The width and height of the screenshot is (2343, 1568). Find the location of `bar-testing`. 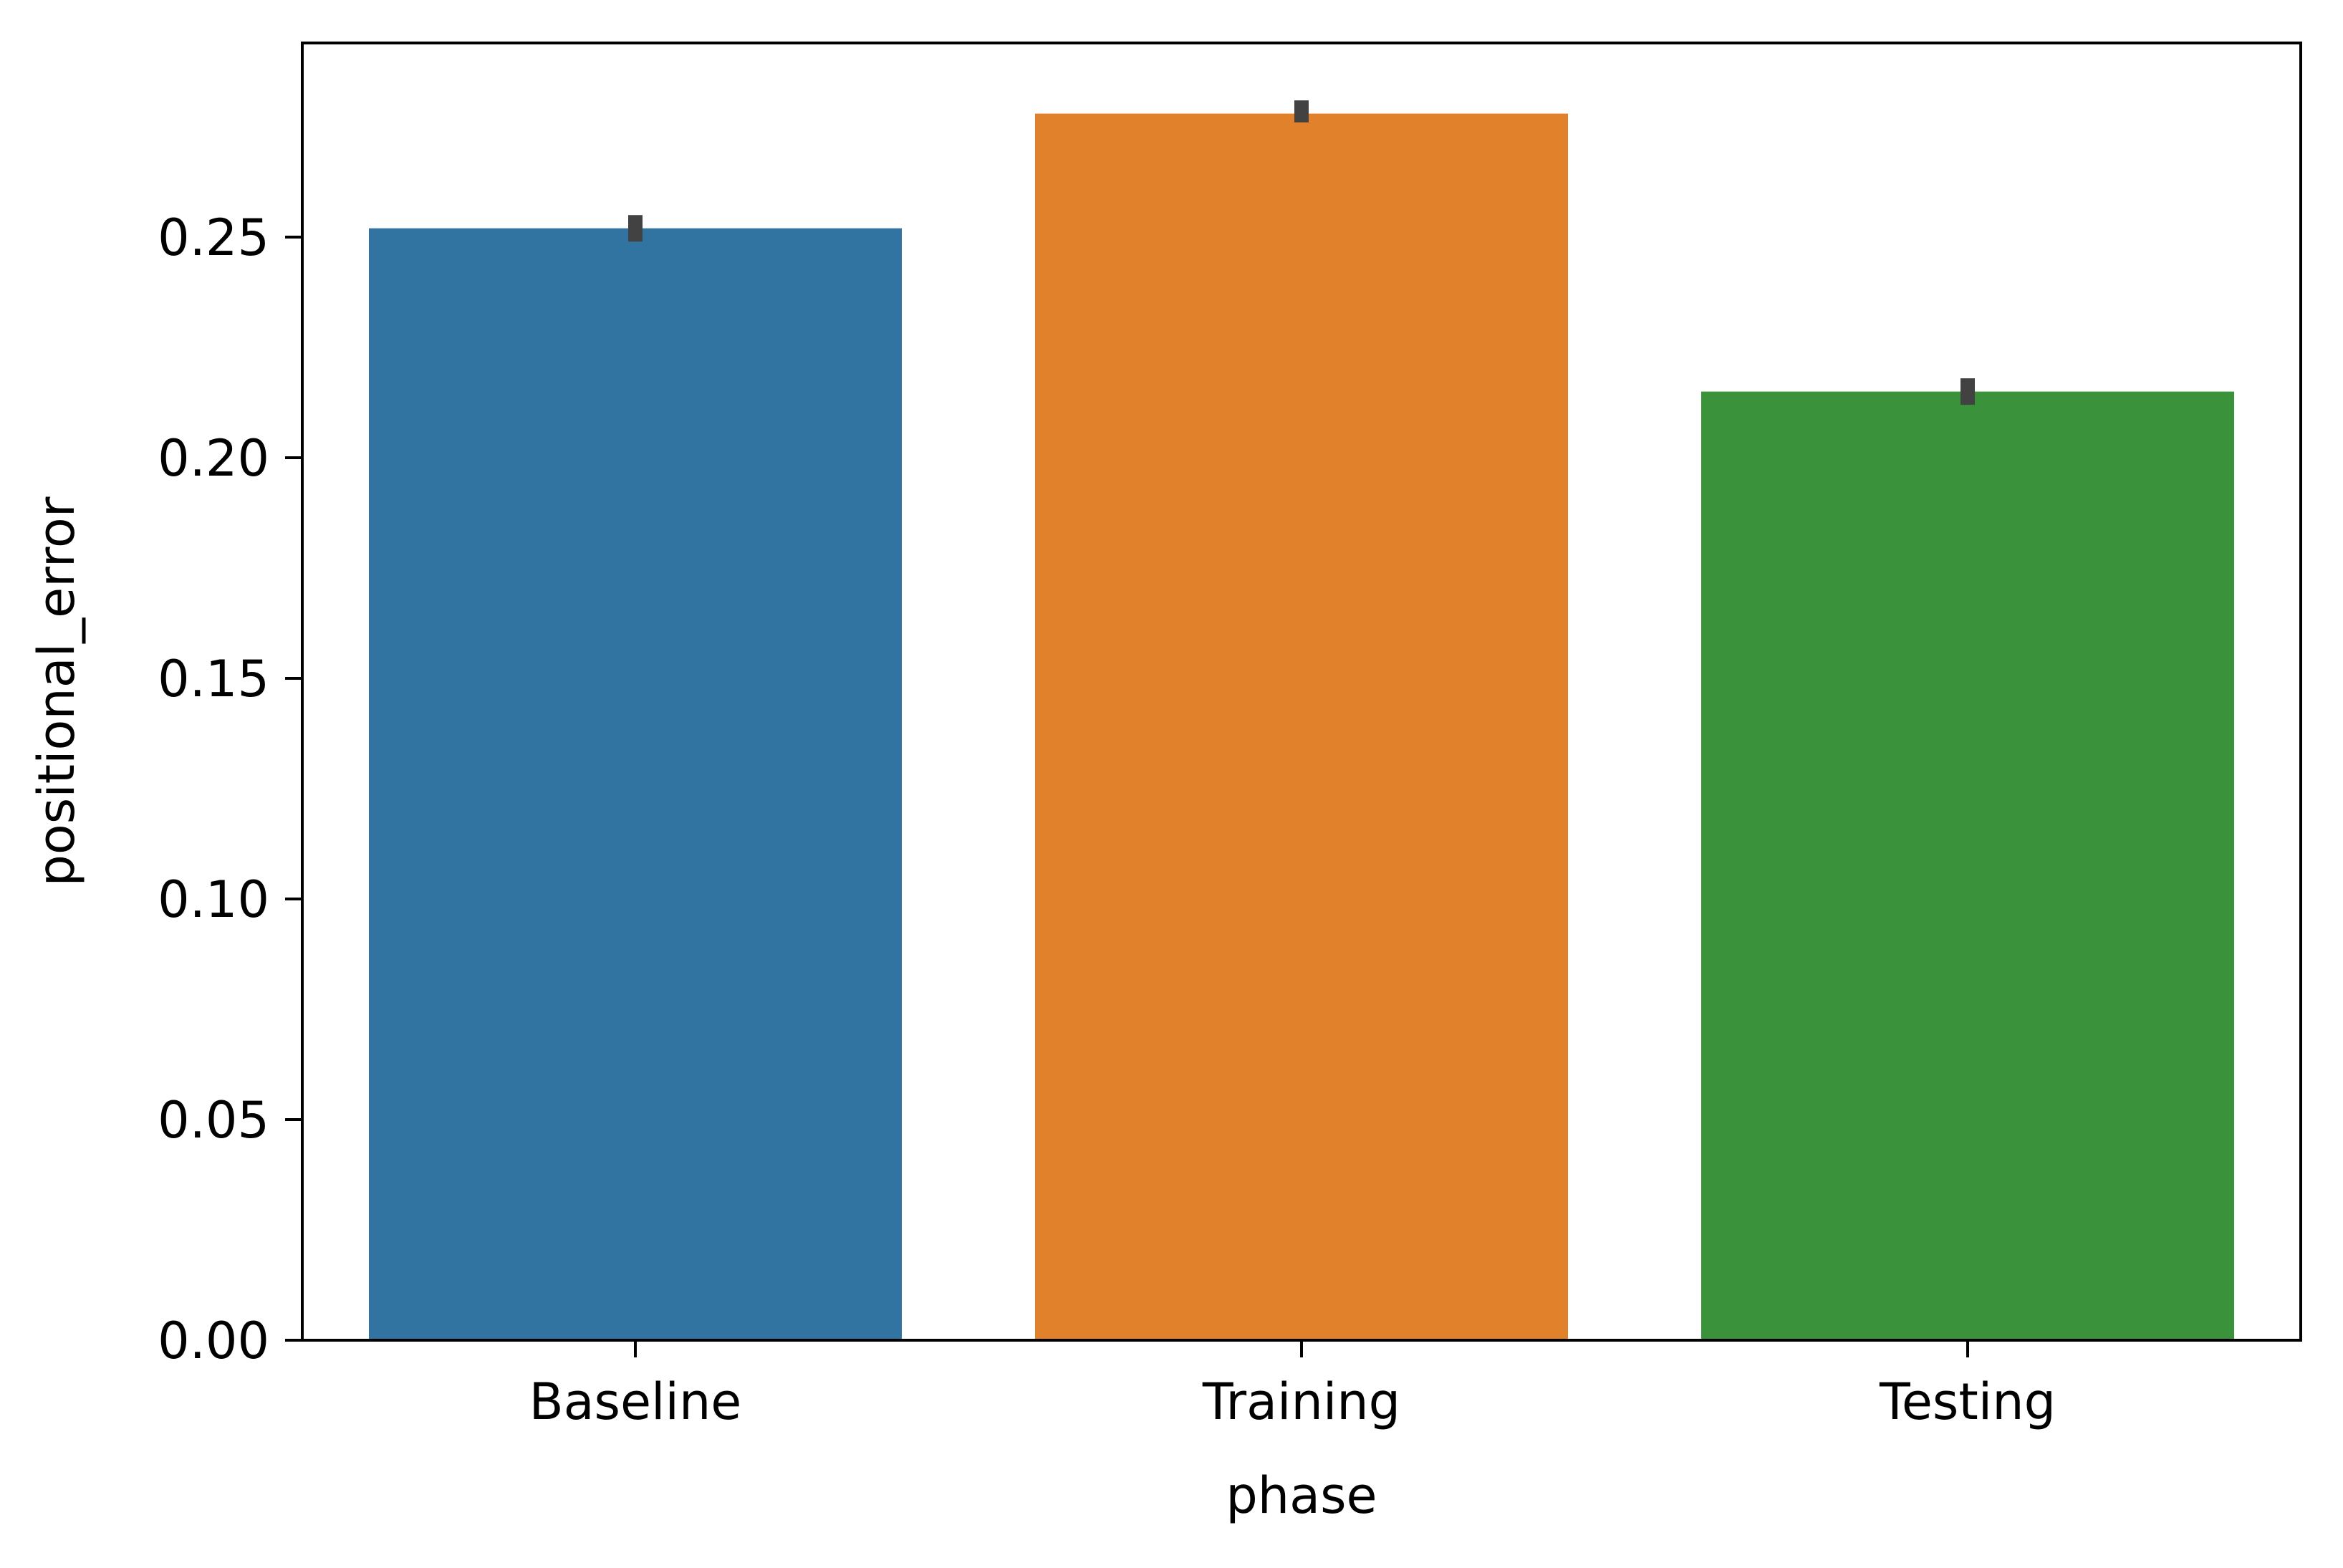

bar-testing is located at coordinates (1968, 865).